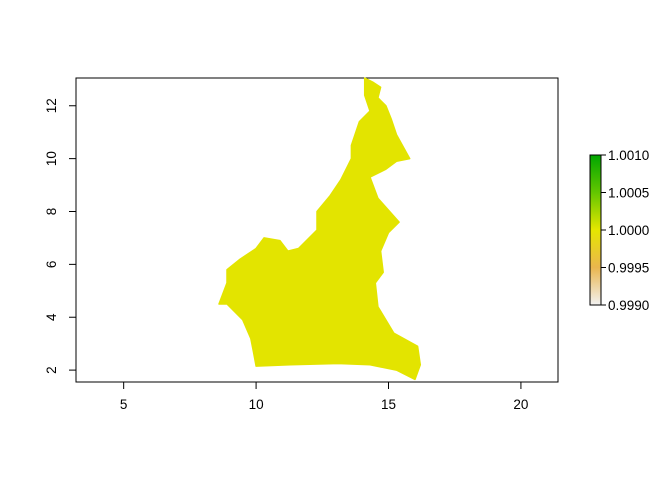 The image size is (672, 480). I want to click on y-tick-label: 10, so click(51, 158).